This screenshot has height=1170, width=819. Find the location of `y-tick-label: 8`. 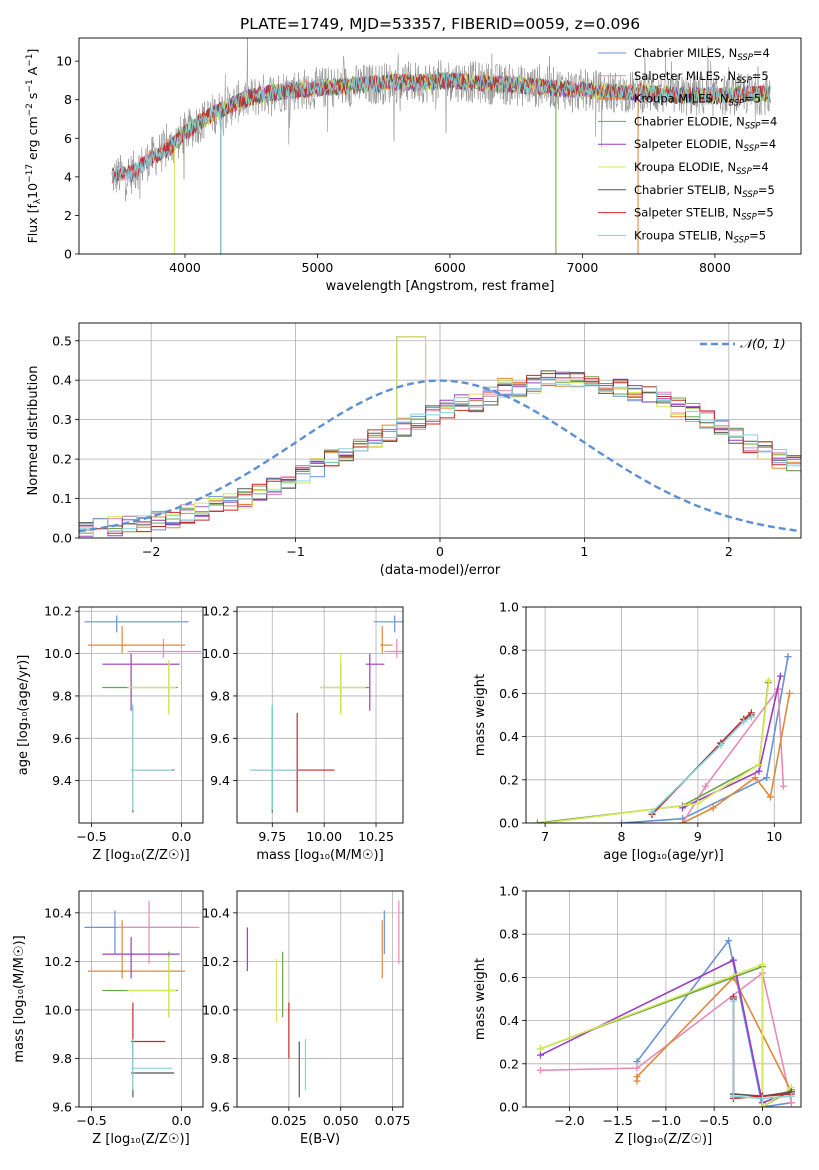

y-tick-label: 8 is located at coordinates (68, 99).